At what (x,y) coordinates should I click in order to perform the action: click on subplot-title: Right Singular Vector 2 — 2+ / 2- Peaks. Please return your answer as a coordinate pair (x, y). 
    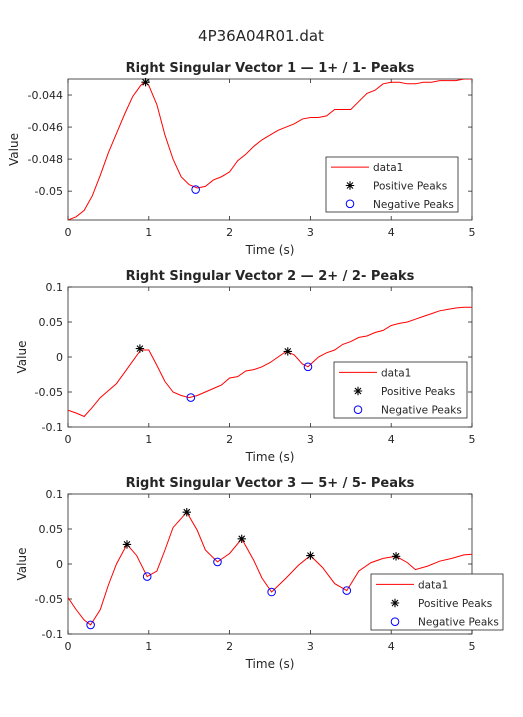
    Looking at the image, I should click on (270, 276).